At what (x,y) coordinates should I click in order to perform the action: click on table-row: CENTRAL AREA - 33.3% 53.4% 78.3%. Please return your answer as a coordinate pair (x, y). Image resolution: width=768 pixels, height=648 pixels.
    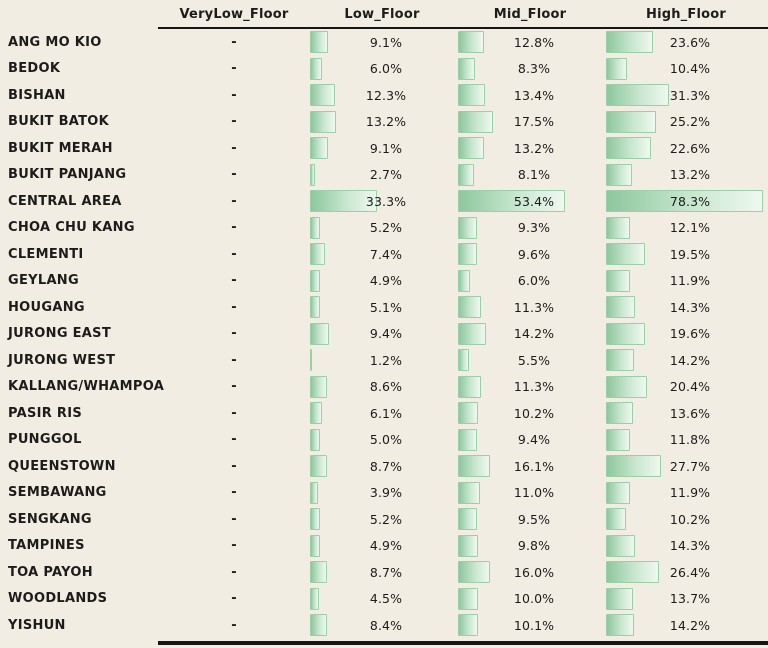
    Looking at the image, I should click on (384, 201).